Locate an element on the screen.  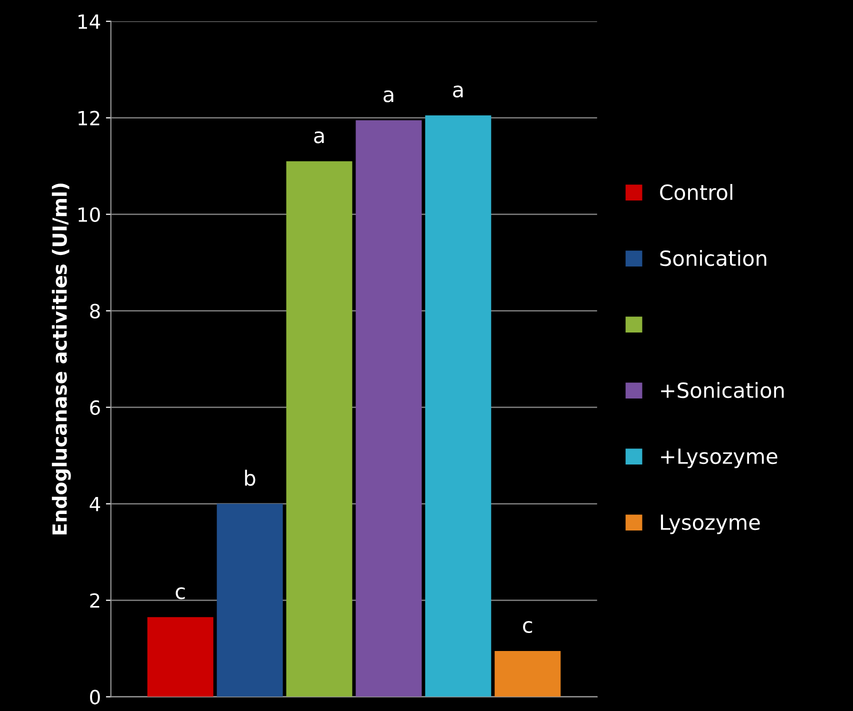
y-tick-label: 0 is located at coordinates (95, 697).